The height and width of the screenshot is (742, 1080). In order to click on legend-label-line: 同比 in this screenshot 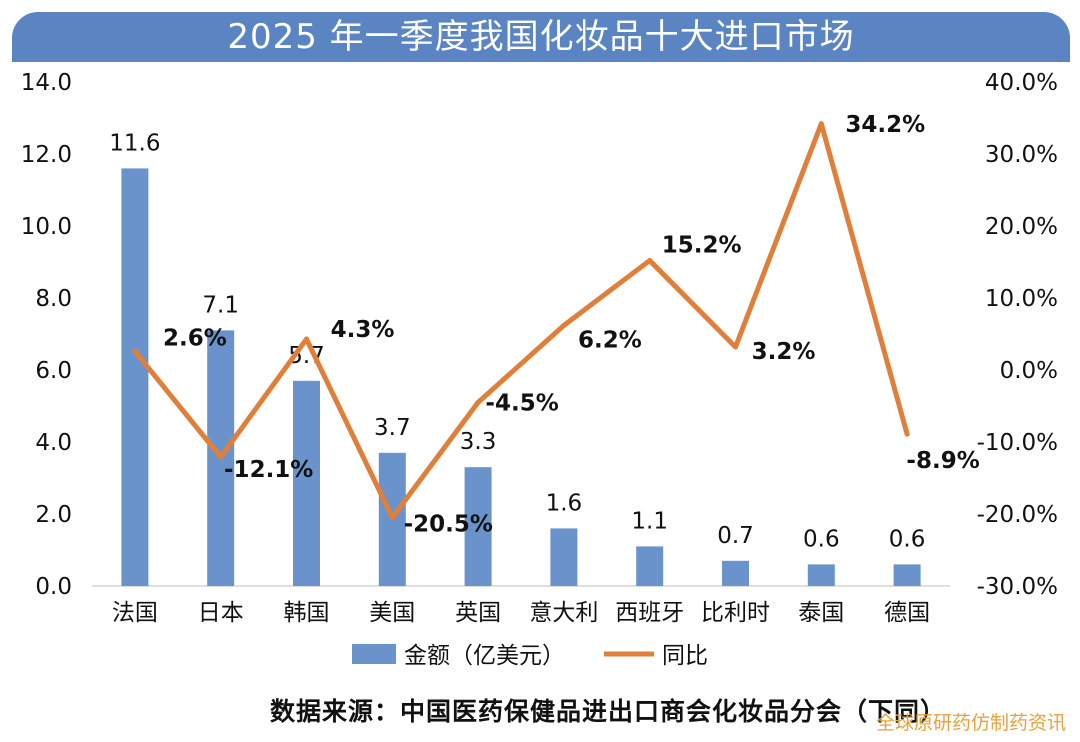, I will do `click(685, 656)`.